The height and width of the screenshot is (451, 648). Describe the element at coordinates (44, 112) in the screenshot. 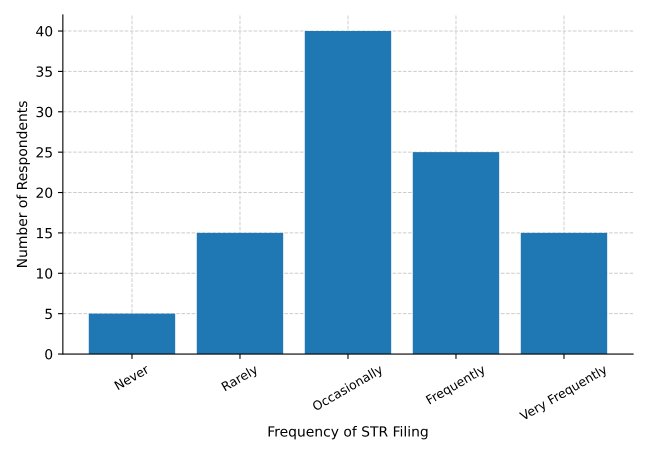

I see `y-tick-label: 30` at that location.